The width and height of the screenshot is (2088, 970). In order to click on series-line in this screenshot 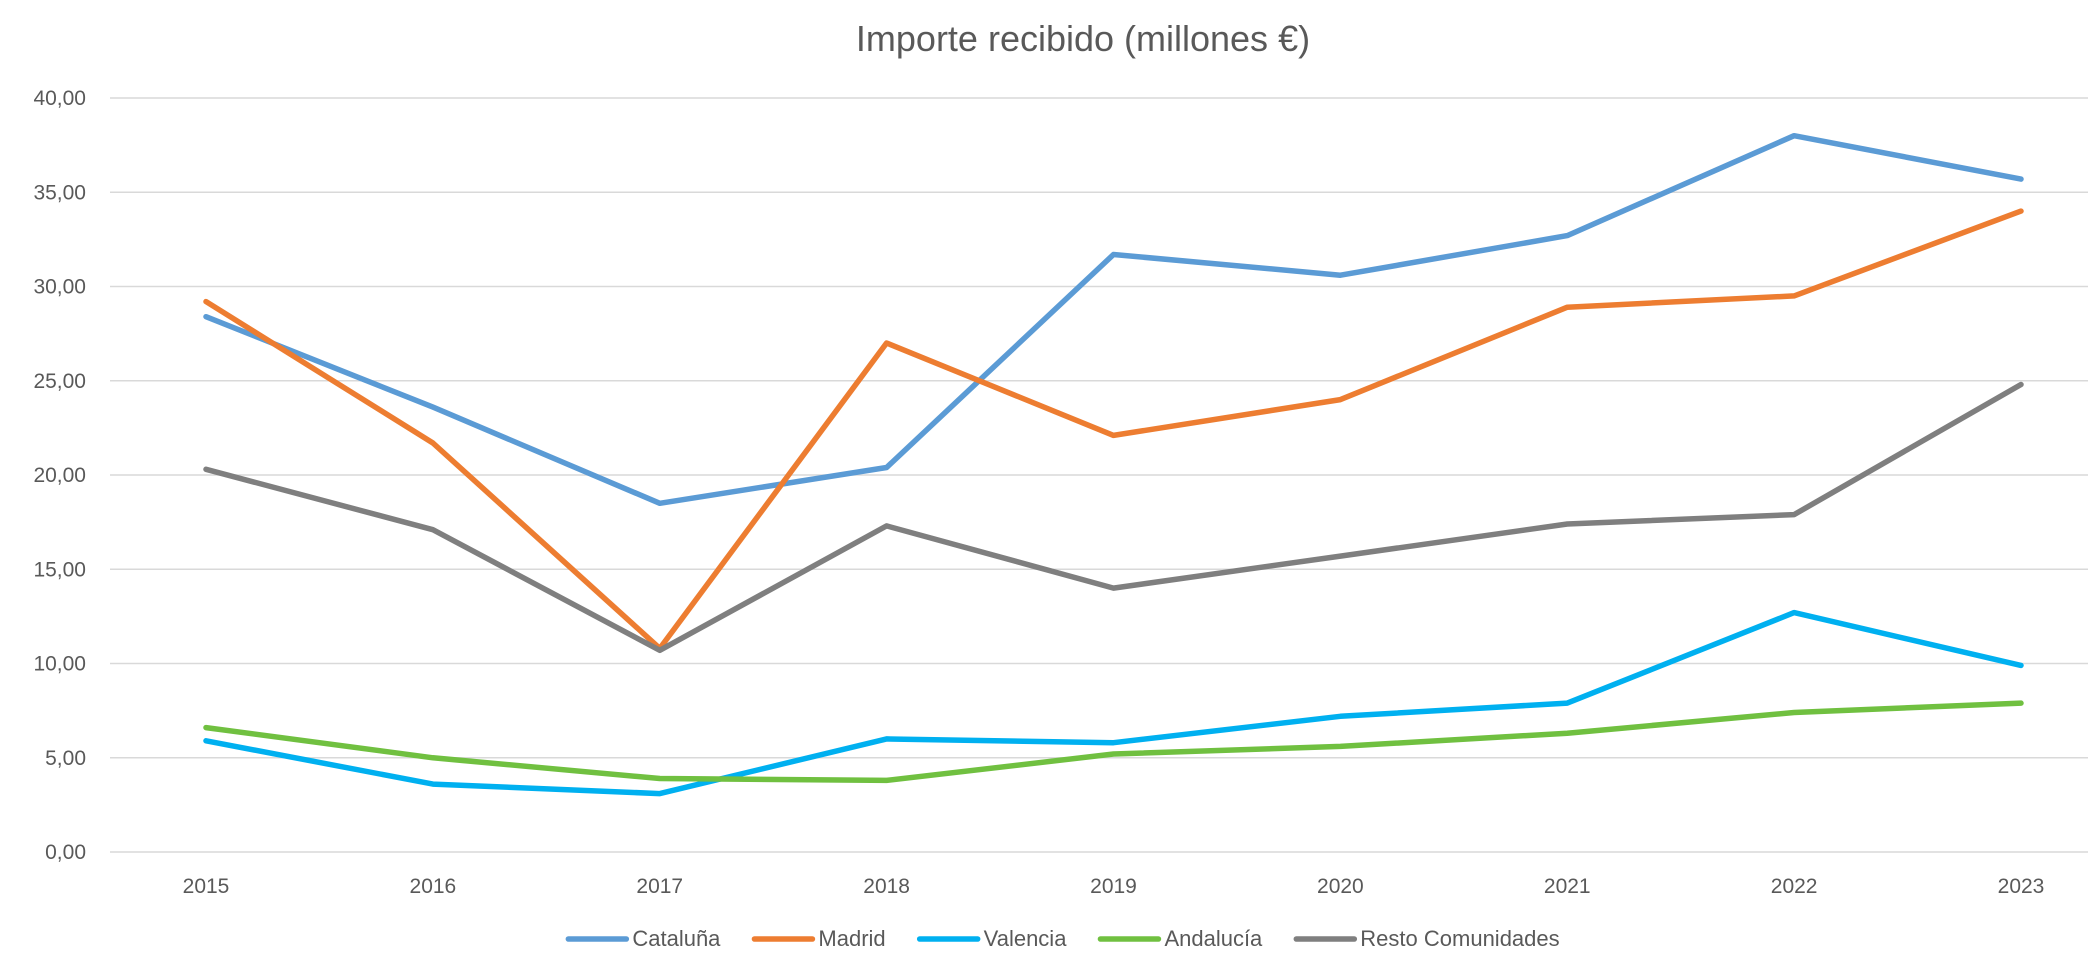, I will do `click(1113, 742)`.